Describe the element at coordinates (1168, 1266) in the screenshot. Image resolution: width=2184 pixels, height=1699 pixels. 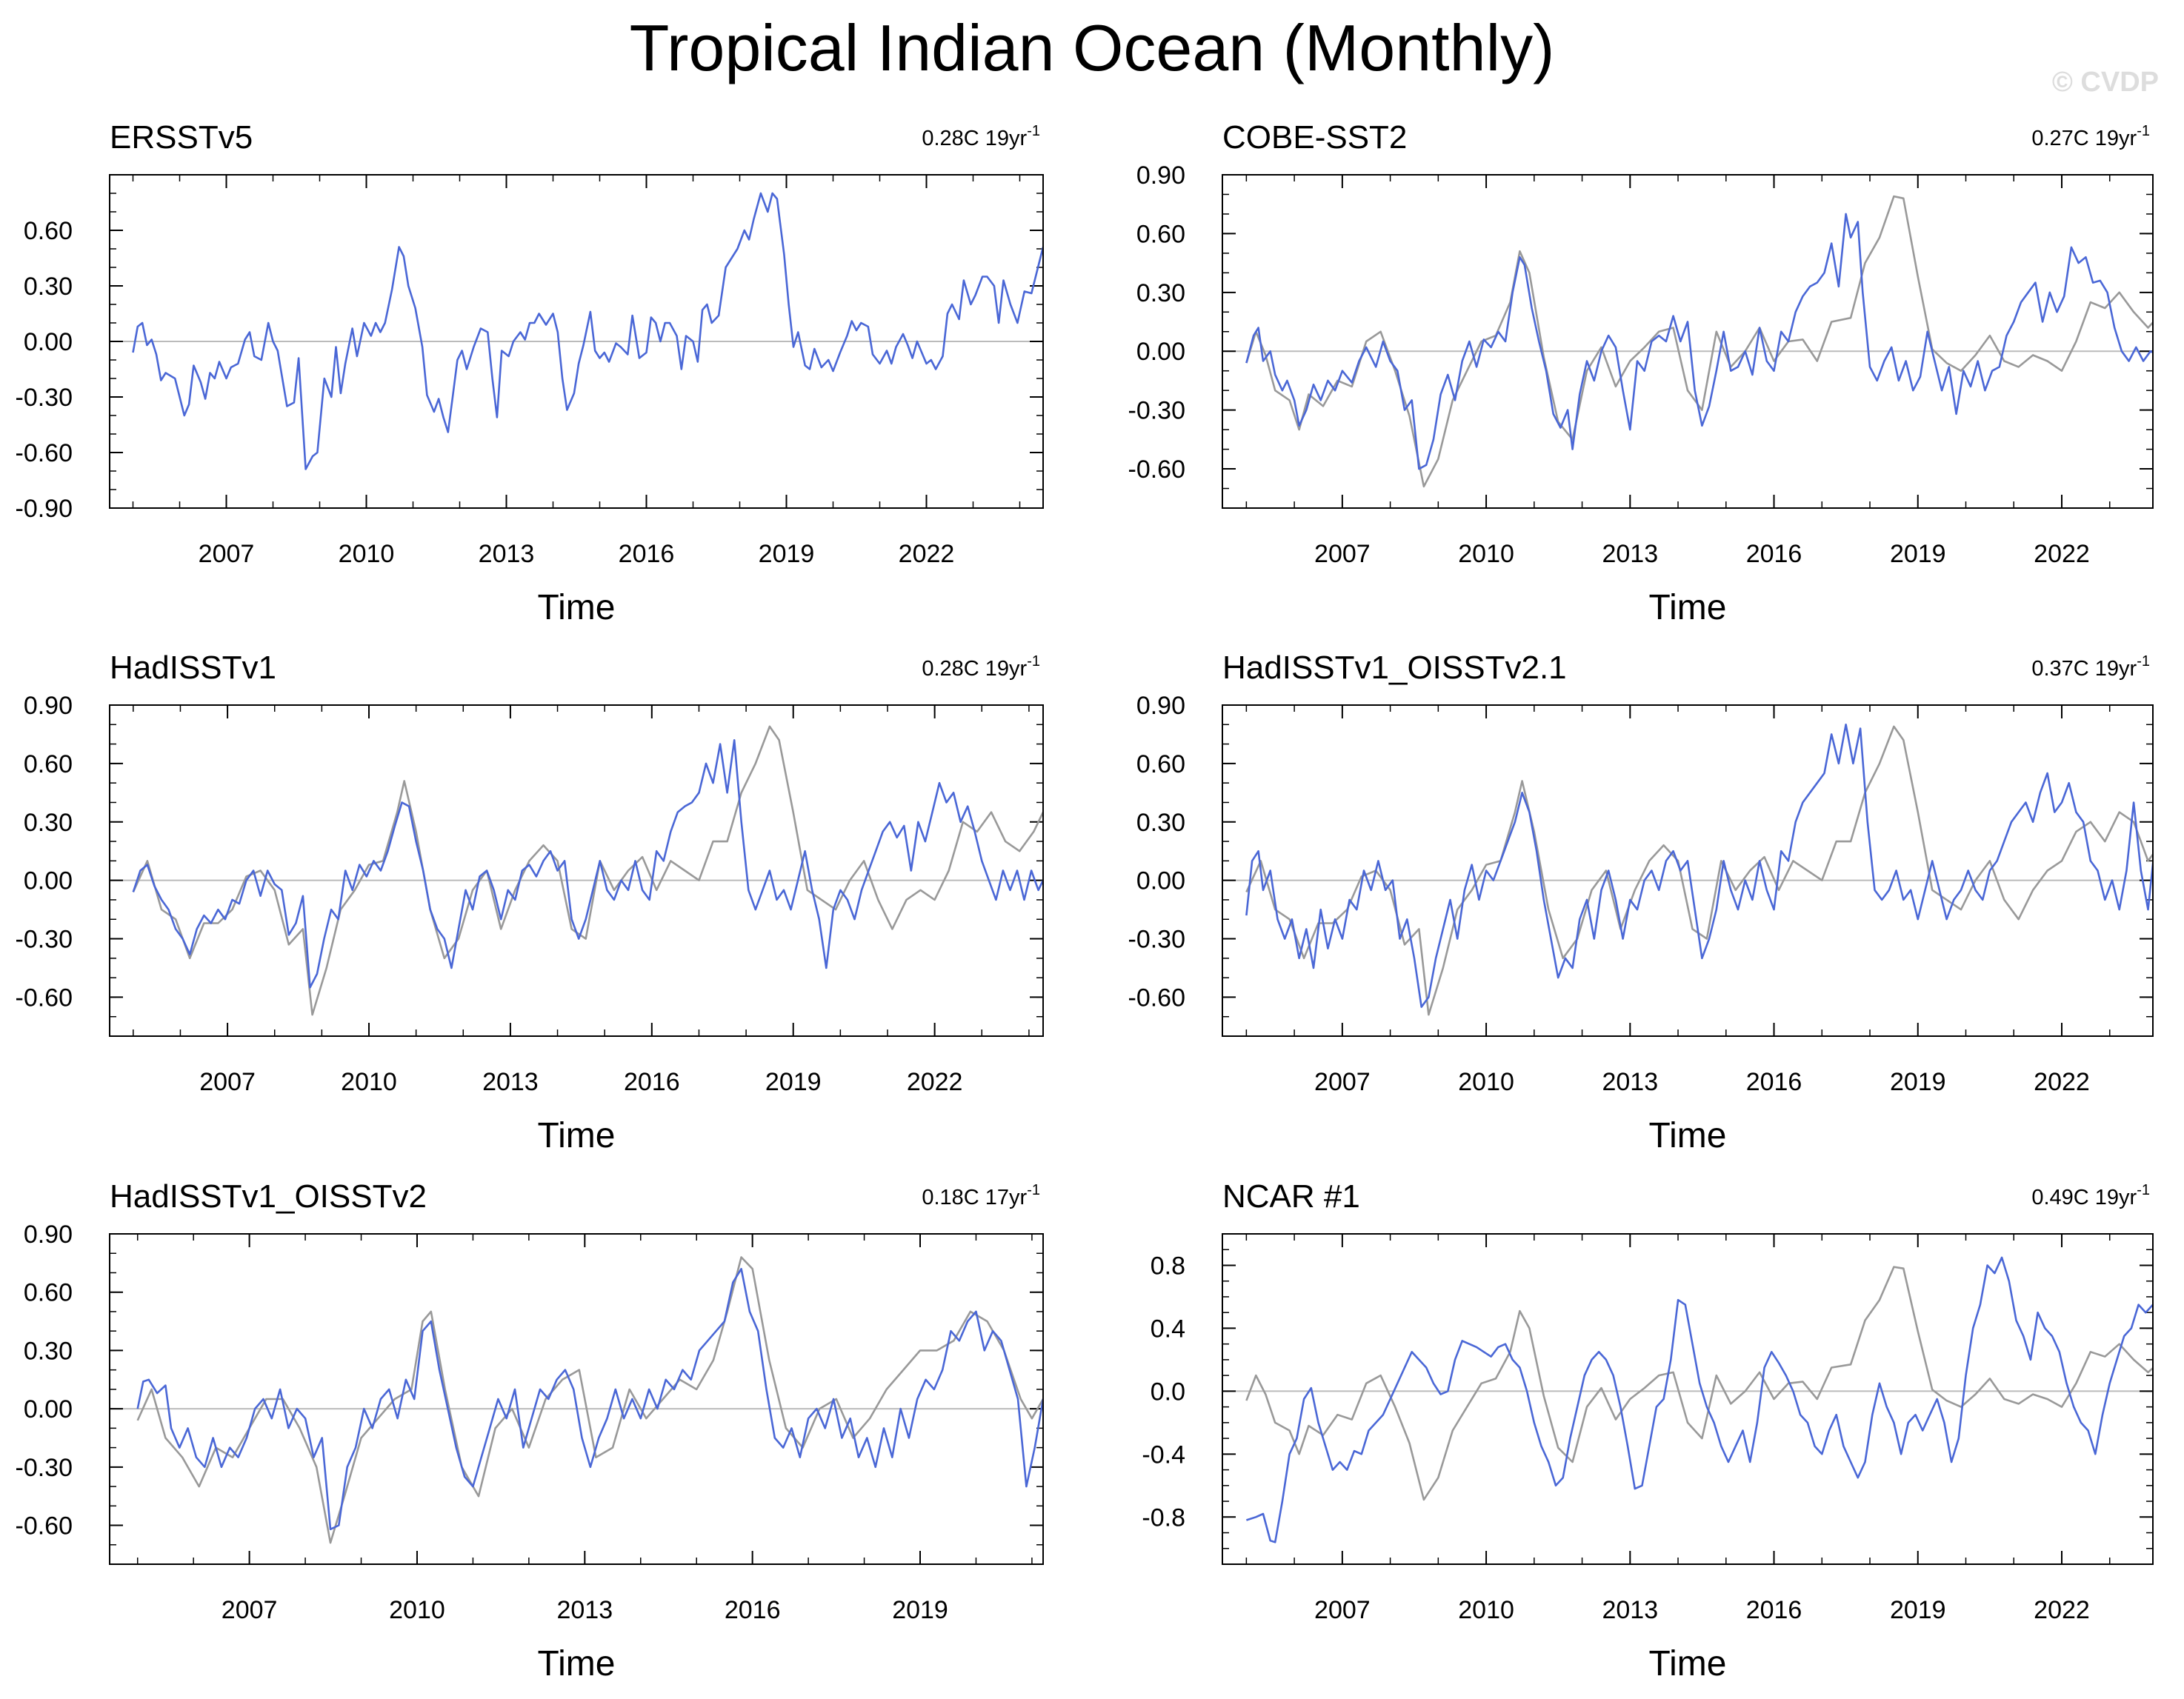
I see `y-tick-label: 0.8` at that location.